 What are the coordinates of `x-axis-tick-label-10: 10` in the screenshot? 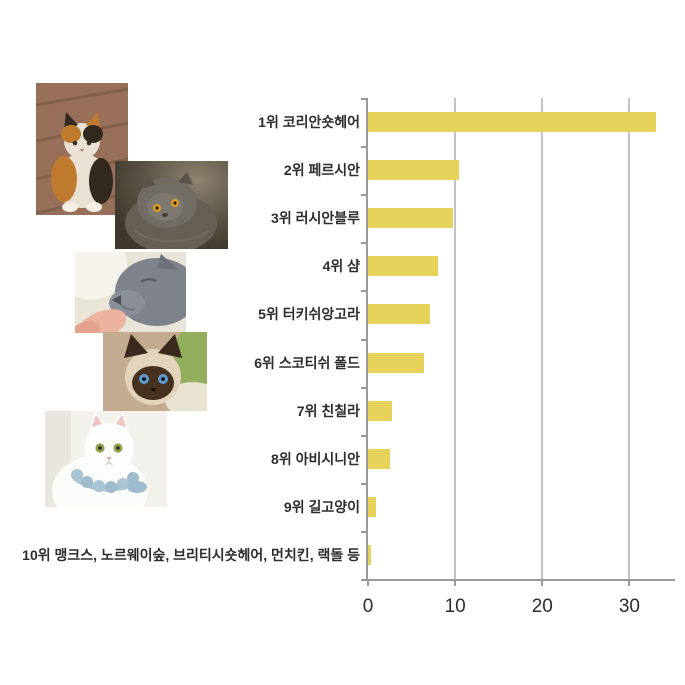 It's located at (455, 606).